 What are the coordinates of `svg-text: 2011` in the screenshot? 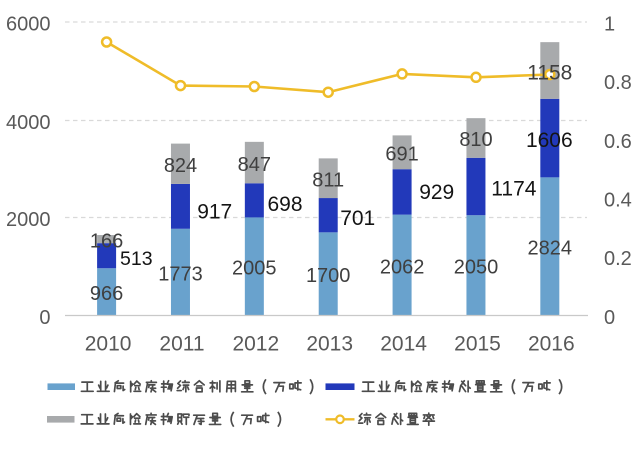 It's located at (181, 344).